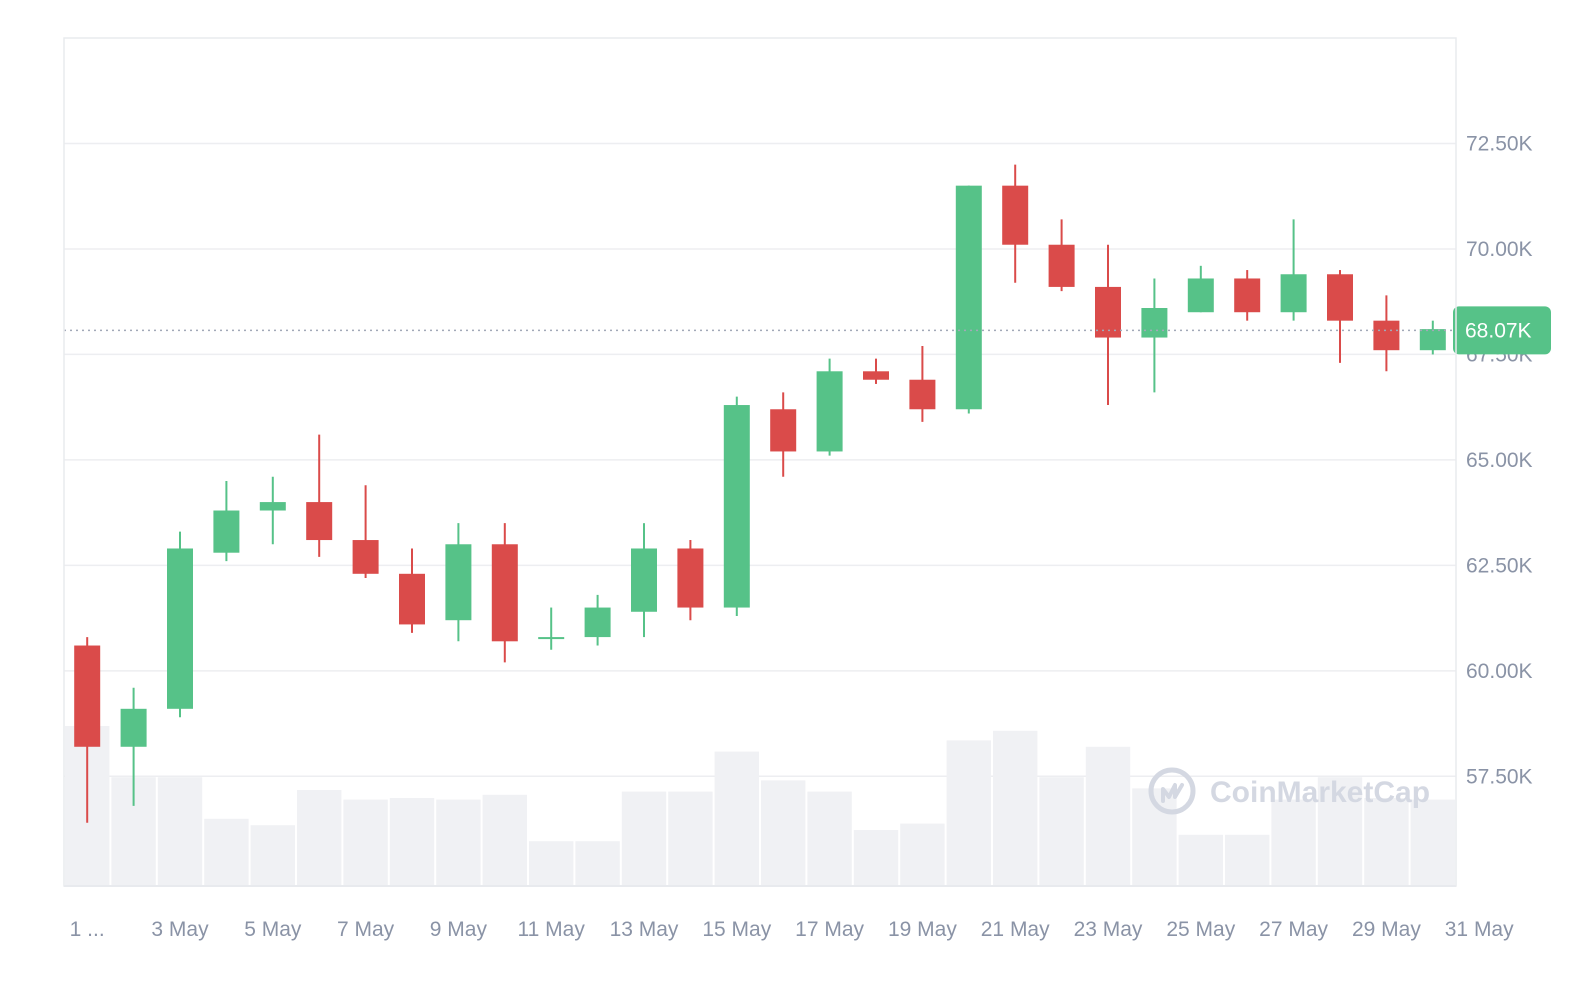 This screenshot has width=1584, height=992. I want to click on x-tick-label: 31 May, so click(1479, 929).